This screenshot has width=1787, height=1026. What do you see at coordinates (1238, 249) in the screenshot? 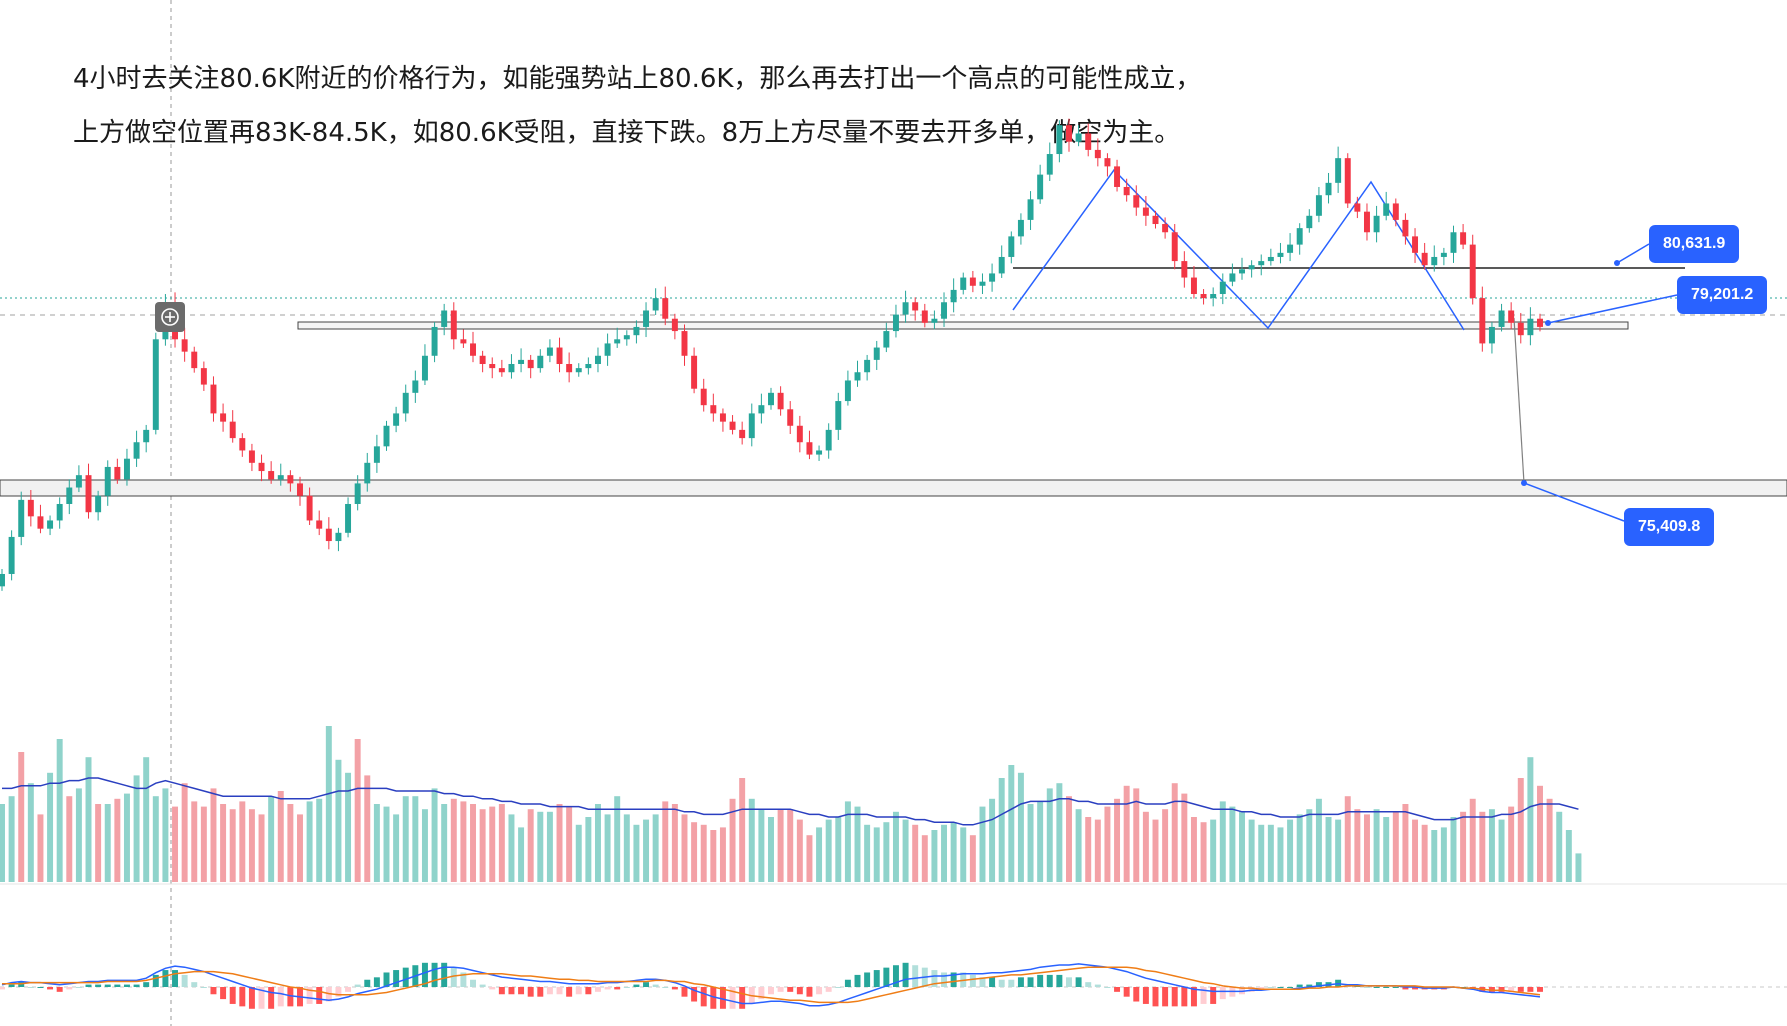
I see `double-top-pattern` at bounding box center [1238, 249].